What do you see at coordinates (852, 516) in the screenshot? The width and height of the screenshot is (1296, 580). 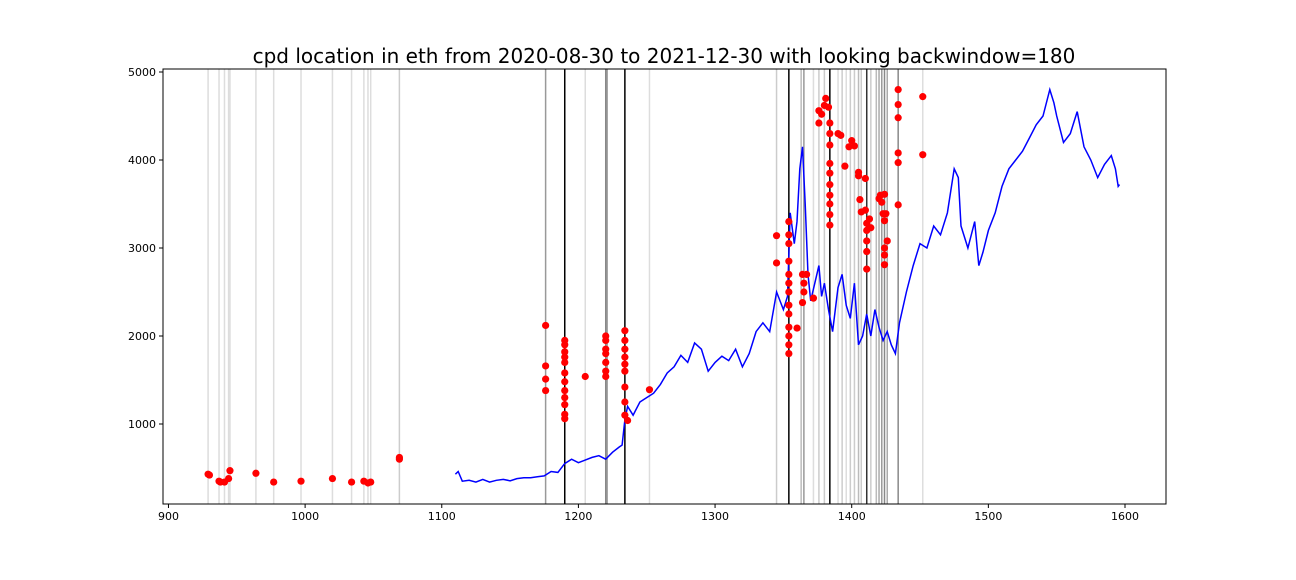 I see `x-tick-label: 1400` at bounding box center [852, 516].